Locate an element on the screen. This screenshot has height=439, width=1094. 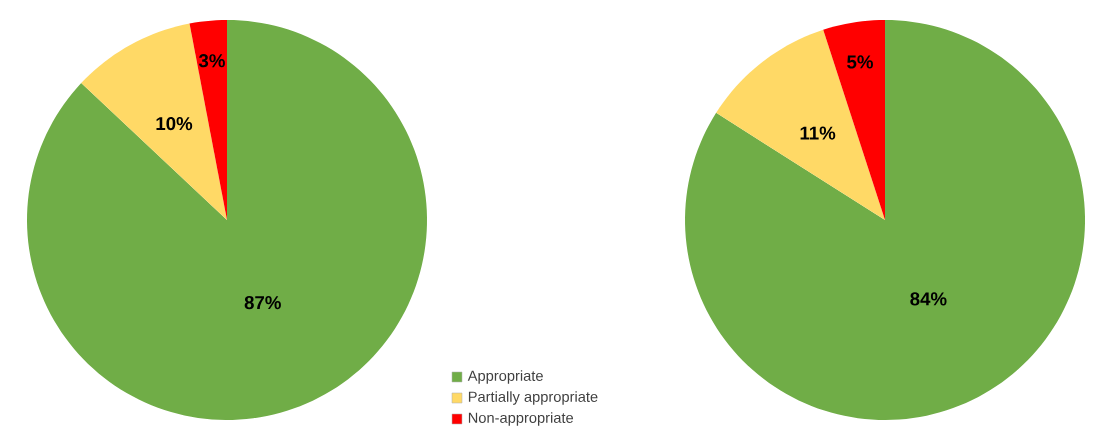
data-label: 3% is located at coordinates (211, 61).